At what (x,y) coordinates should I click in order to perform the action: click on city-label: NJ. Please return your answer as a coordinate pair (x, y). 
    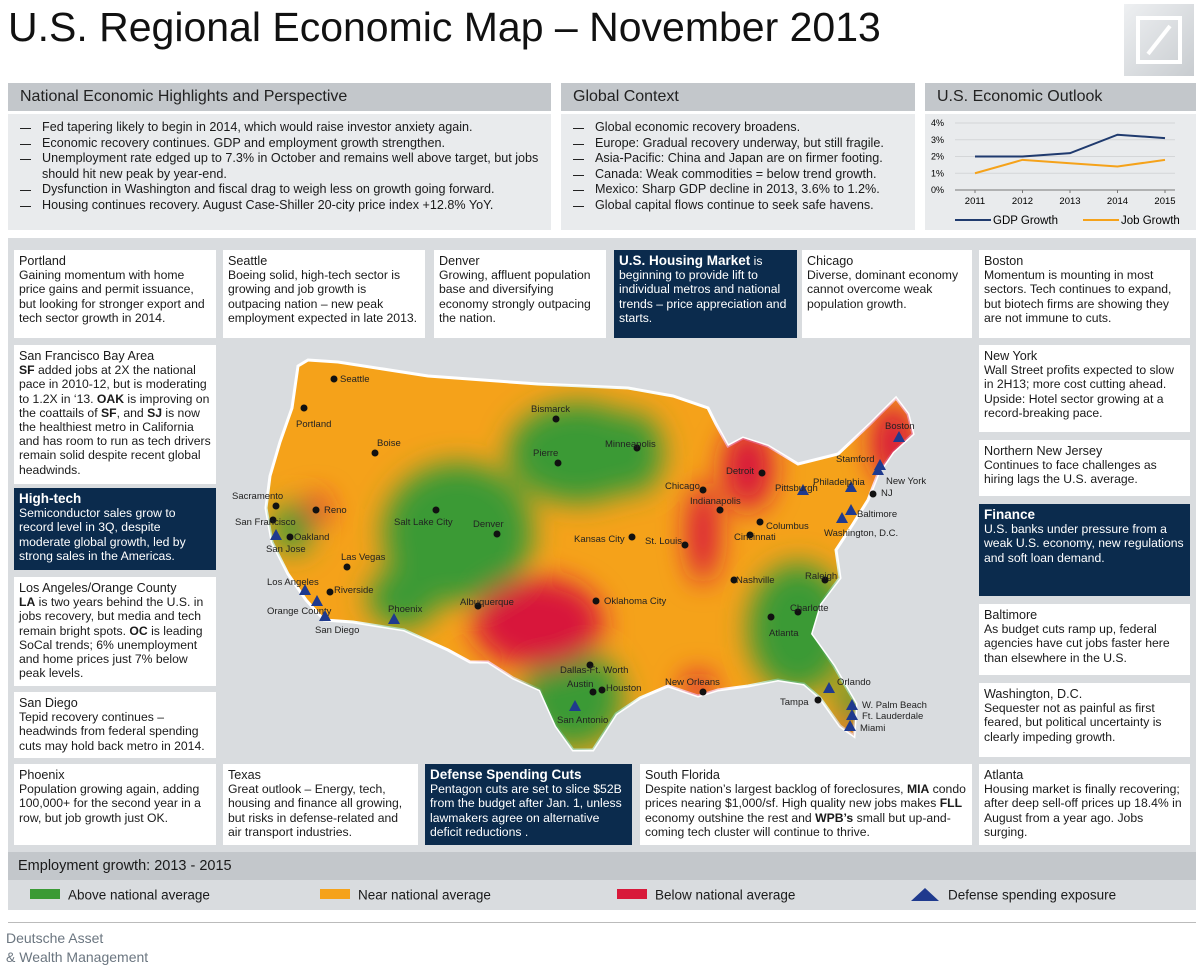
    Looking at the image, I should click on (887, 493).